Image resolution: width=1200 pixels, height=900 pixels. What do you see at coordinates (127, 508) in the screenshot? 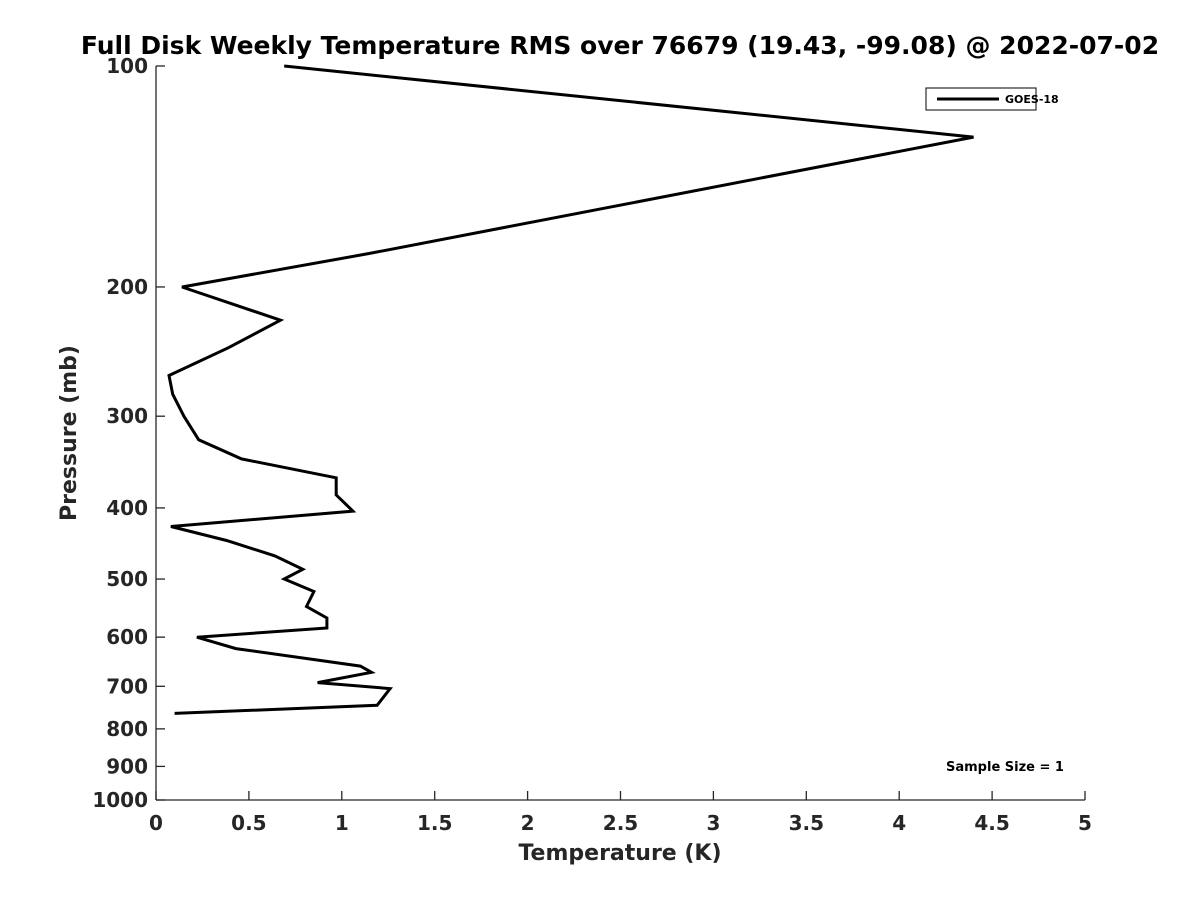
I see `y-tick-label: 400` at bounding box center [127, 508].